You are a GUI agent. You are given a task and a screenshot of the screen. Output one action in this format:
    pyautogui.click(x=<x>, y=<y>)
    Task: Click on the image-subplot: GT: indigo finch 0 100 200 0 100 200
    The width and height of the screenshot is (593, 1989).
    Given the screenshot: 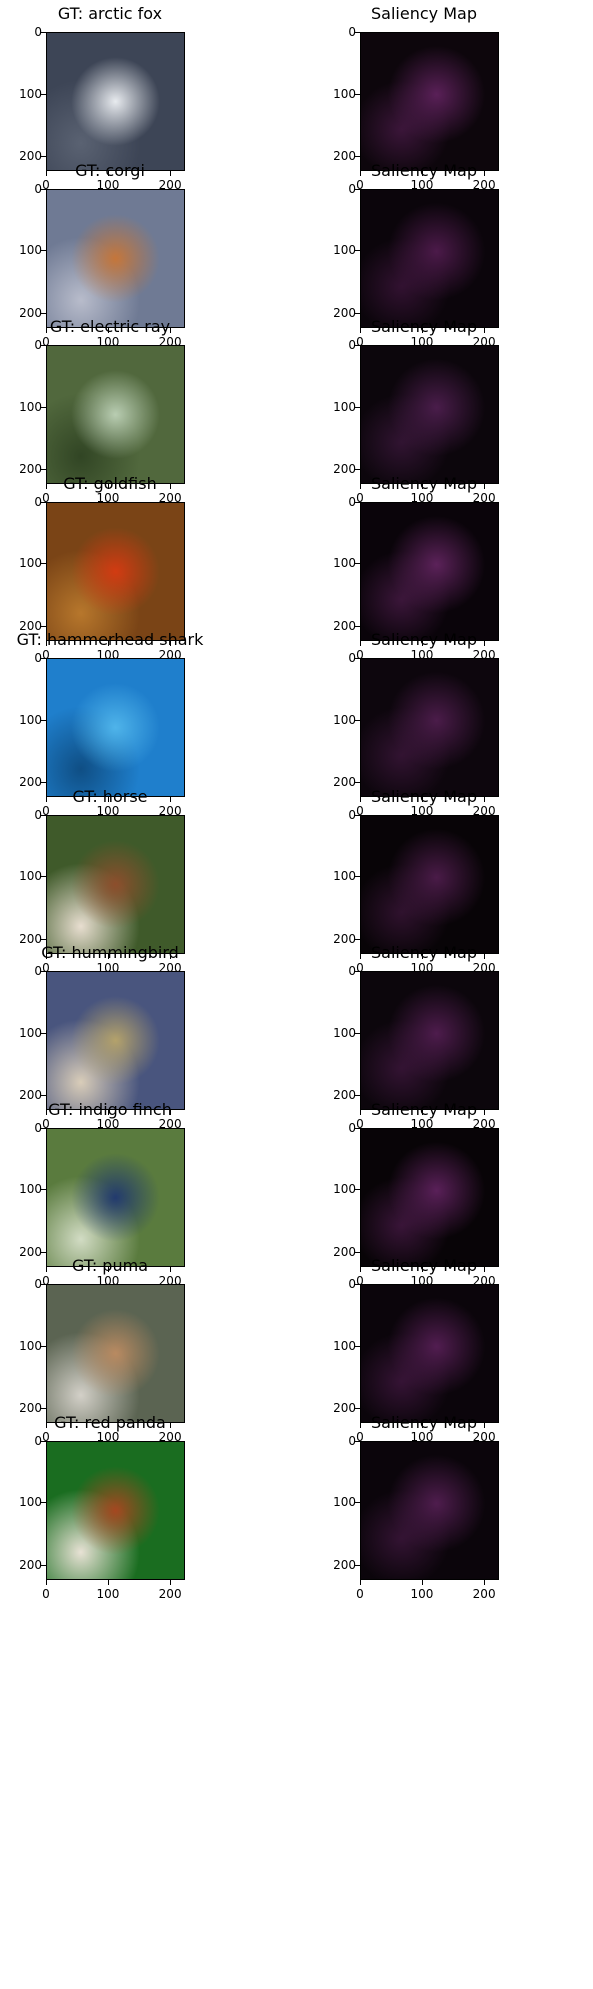 What is the action you would take?
    pyautogui.click(x=110, y=1195)
    